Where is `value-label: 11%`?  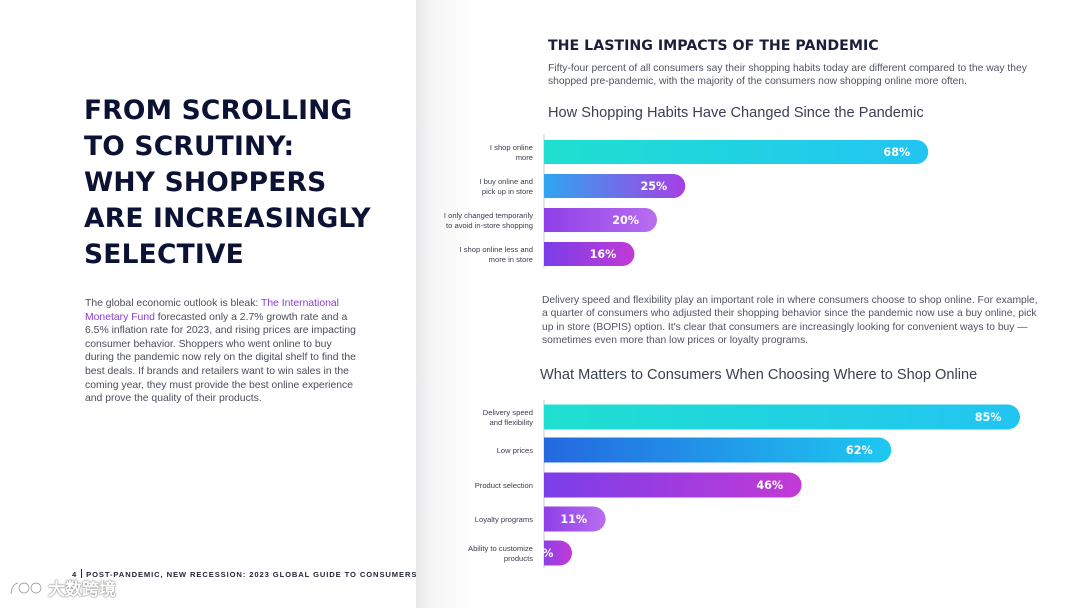 value-label: 11% is located at coordinates (573, 519).